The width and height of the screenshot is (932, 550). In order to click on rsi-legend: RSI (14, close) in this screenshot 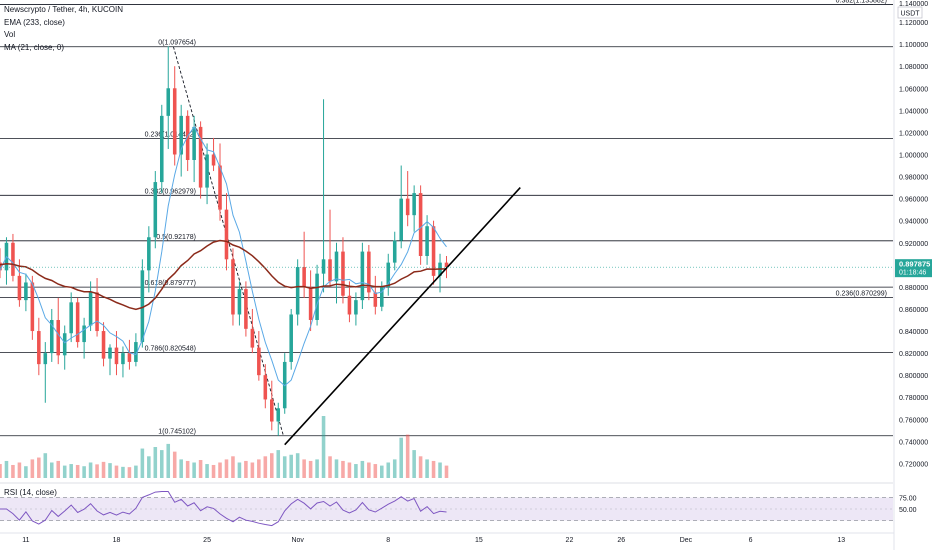, I will do `click(30, 492)`.